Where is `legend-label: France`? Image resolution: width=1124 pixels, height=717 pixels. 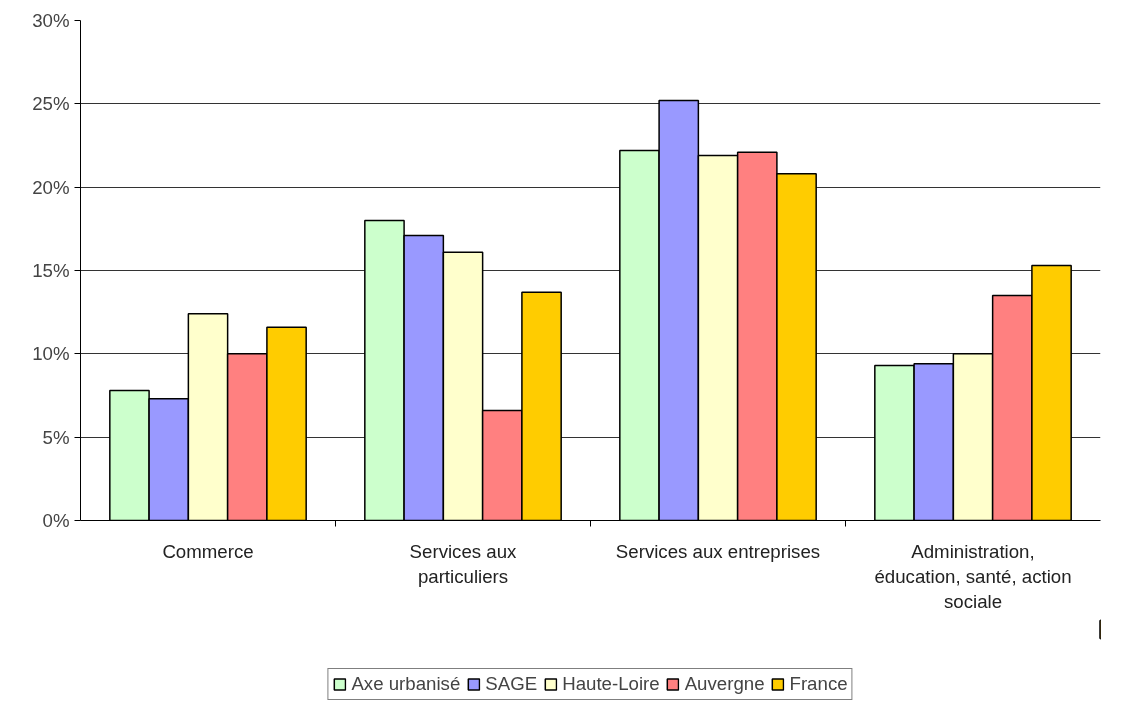 legend-label: France is located at coordinates (818, 684).